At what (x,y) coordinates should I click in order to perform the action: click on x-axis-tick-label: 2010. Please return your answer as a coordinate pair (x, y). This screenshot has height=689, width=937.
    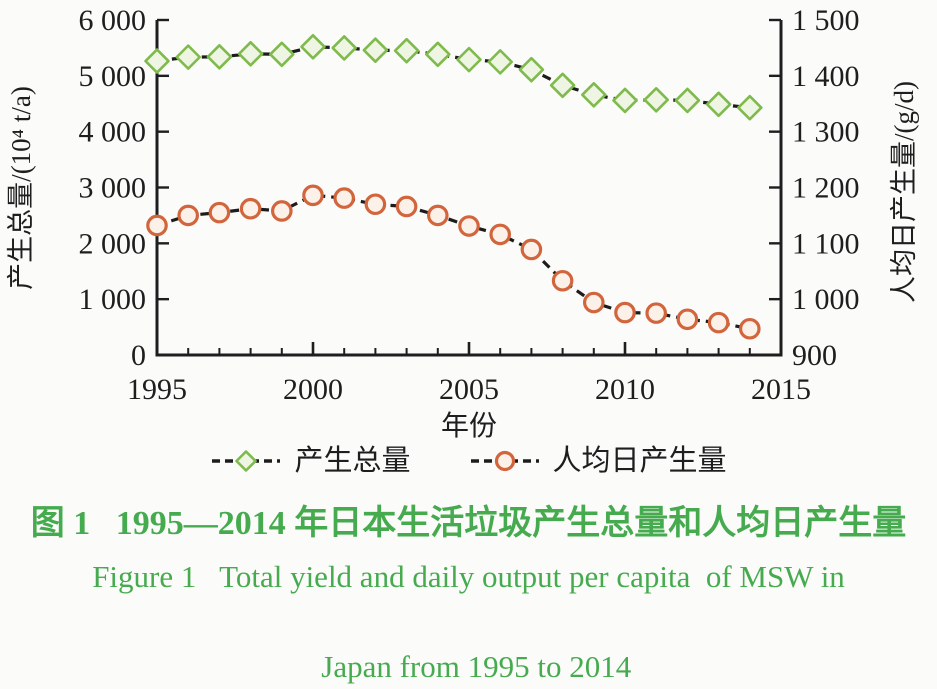
    Looking at the image, I should click on (625, 389).